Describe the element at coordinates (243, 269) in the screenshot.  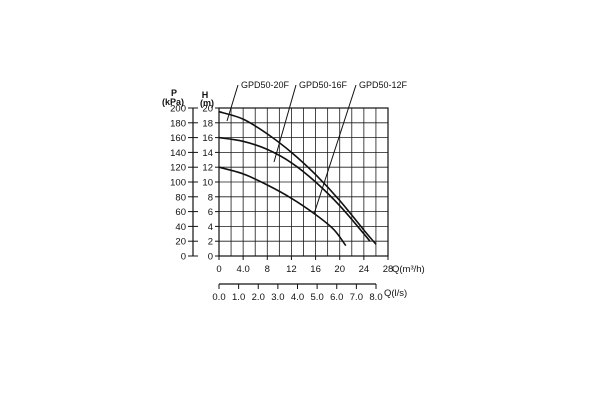
I see `flow-m3h-tick-label: 4.0` at that location.